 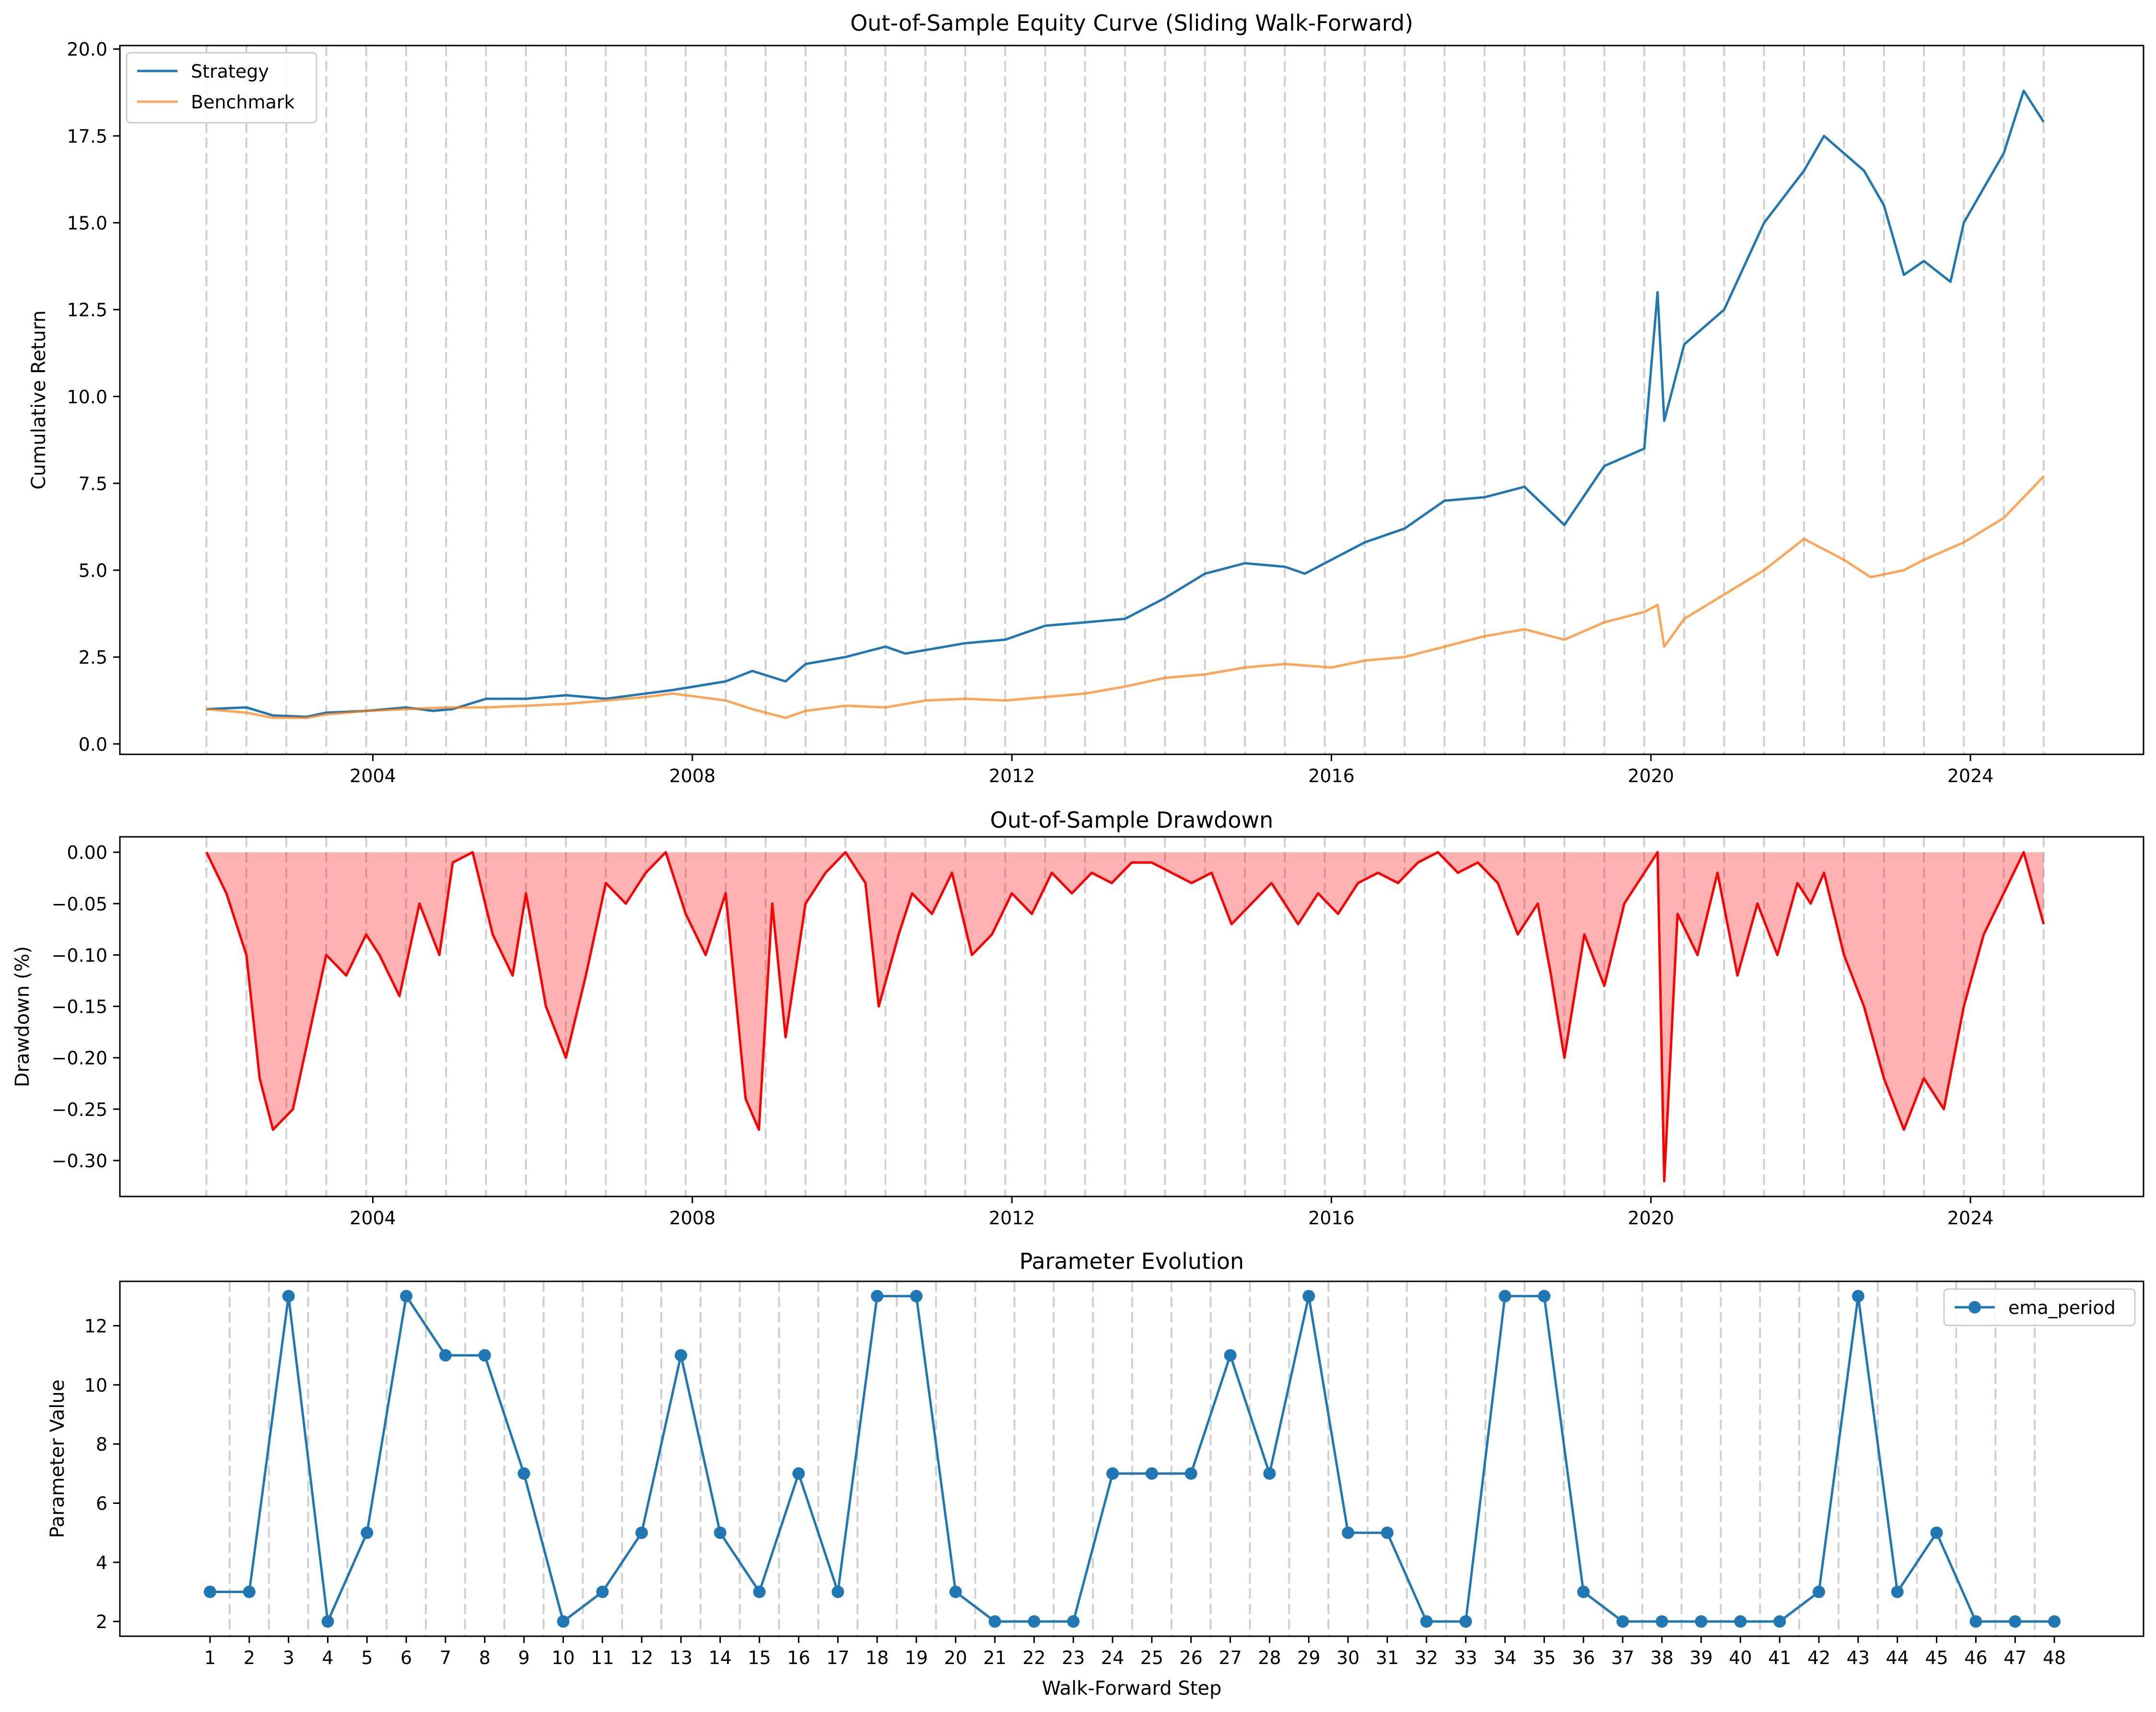 What do you see at coordinates (1112, 1657) in the screenshot?
I see `x-tick-label: 24` at bounding box center [1112, 1657].